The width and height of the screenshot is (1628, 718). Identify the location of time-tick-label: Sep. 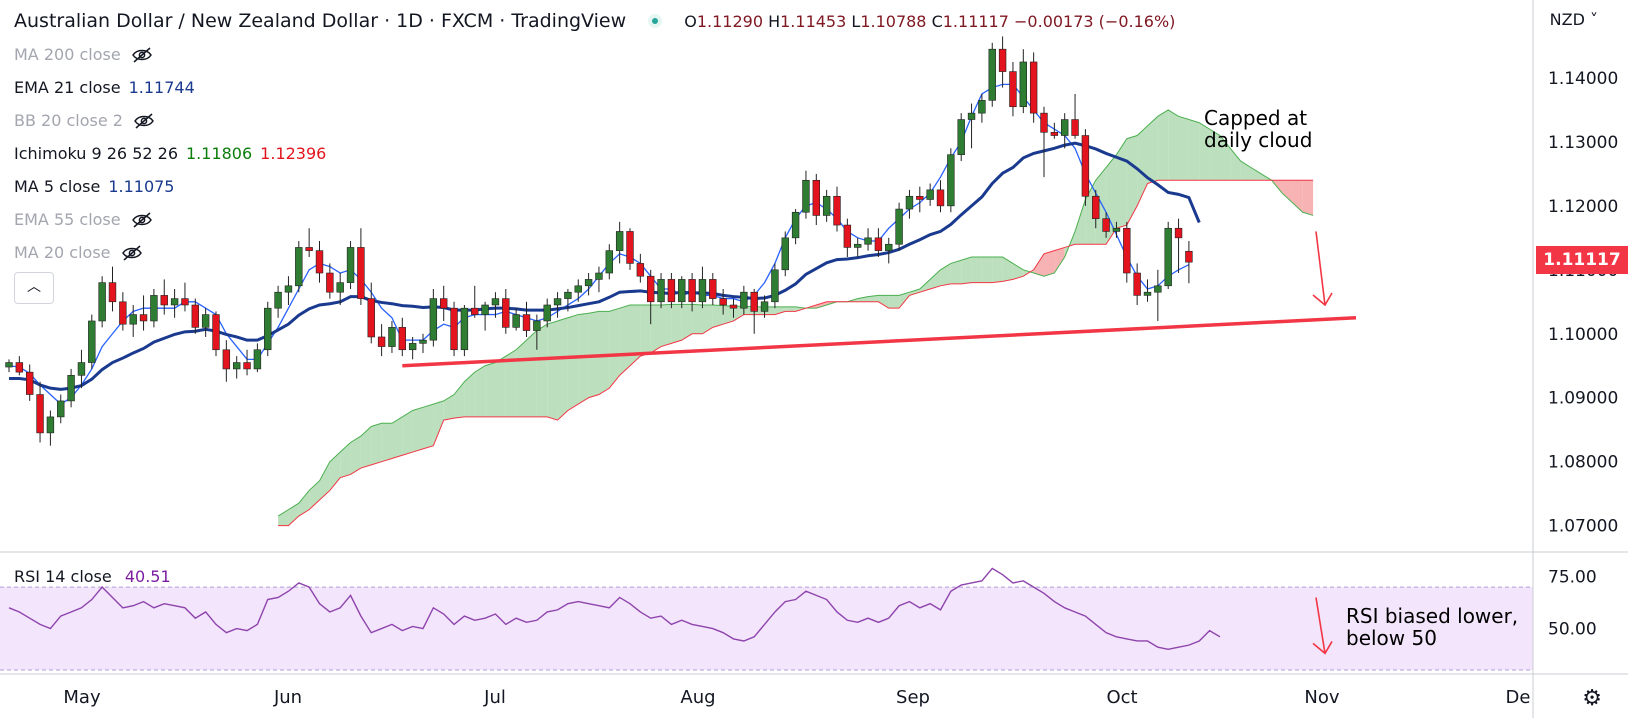
(913, 697).